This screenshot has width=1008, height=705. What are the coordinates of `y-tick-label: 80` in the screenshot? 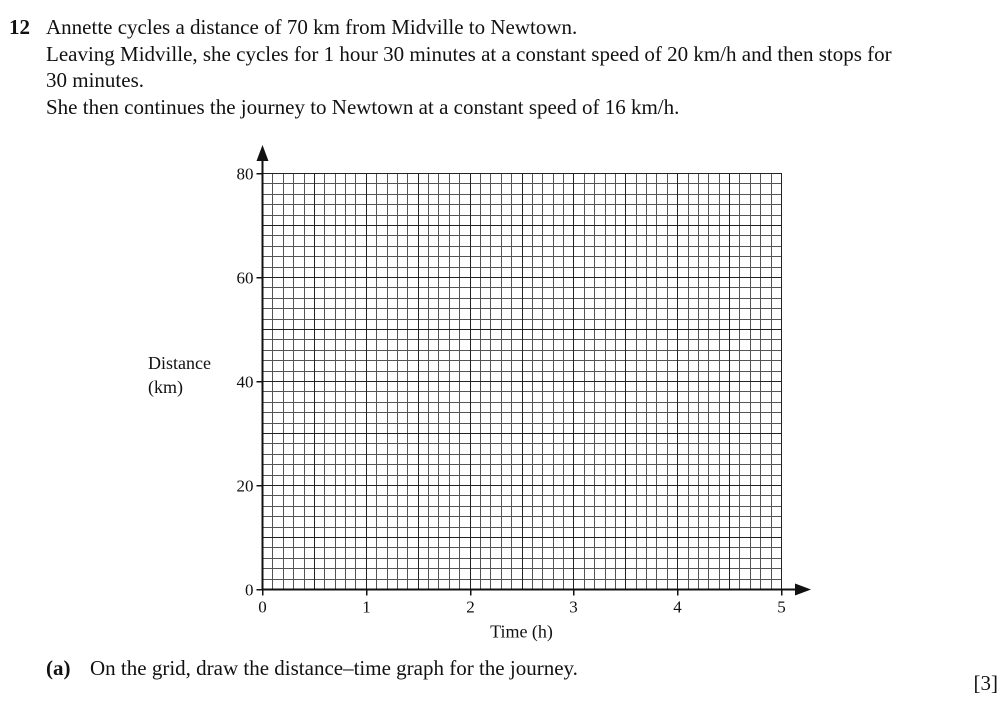 It's located at (245, 174).